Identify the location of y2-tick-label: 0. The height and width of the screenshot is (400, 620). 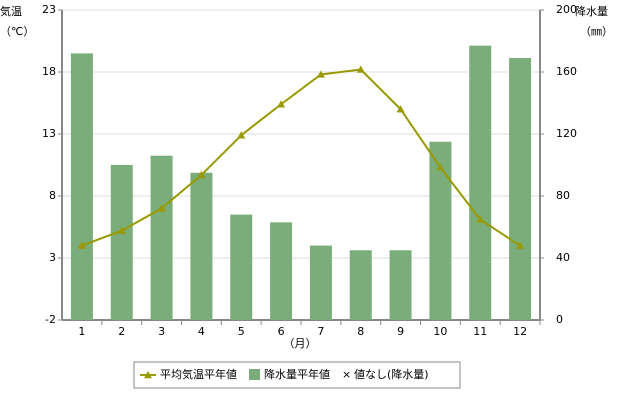
(559, 319).